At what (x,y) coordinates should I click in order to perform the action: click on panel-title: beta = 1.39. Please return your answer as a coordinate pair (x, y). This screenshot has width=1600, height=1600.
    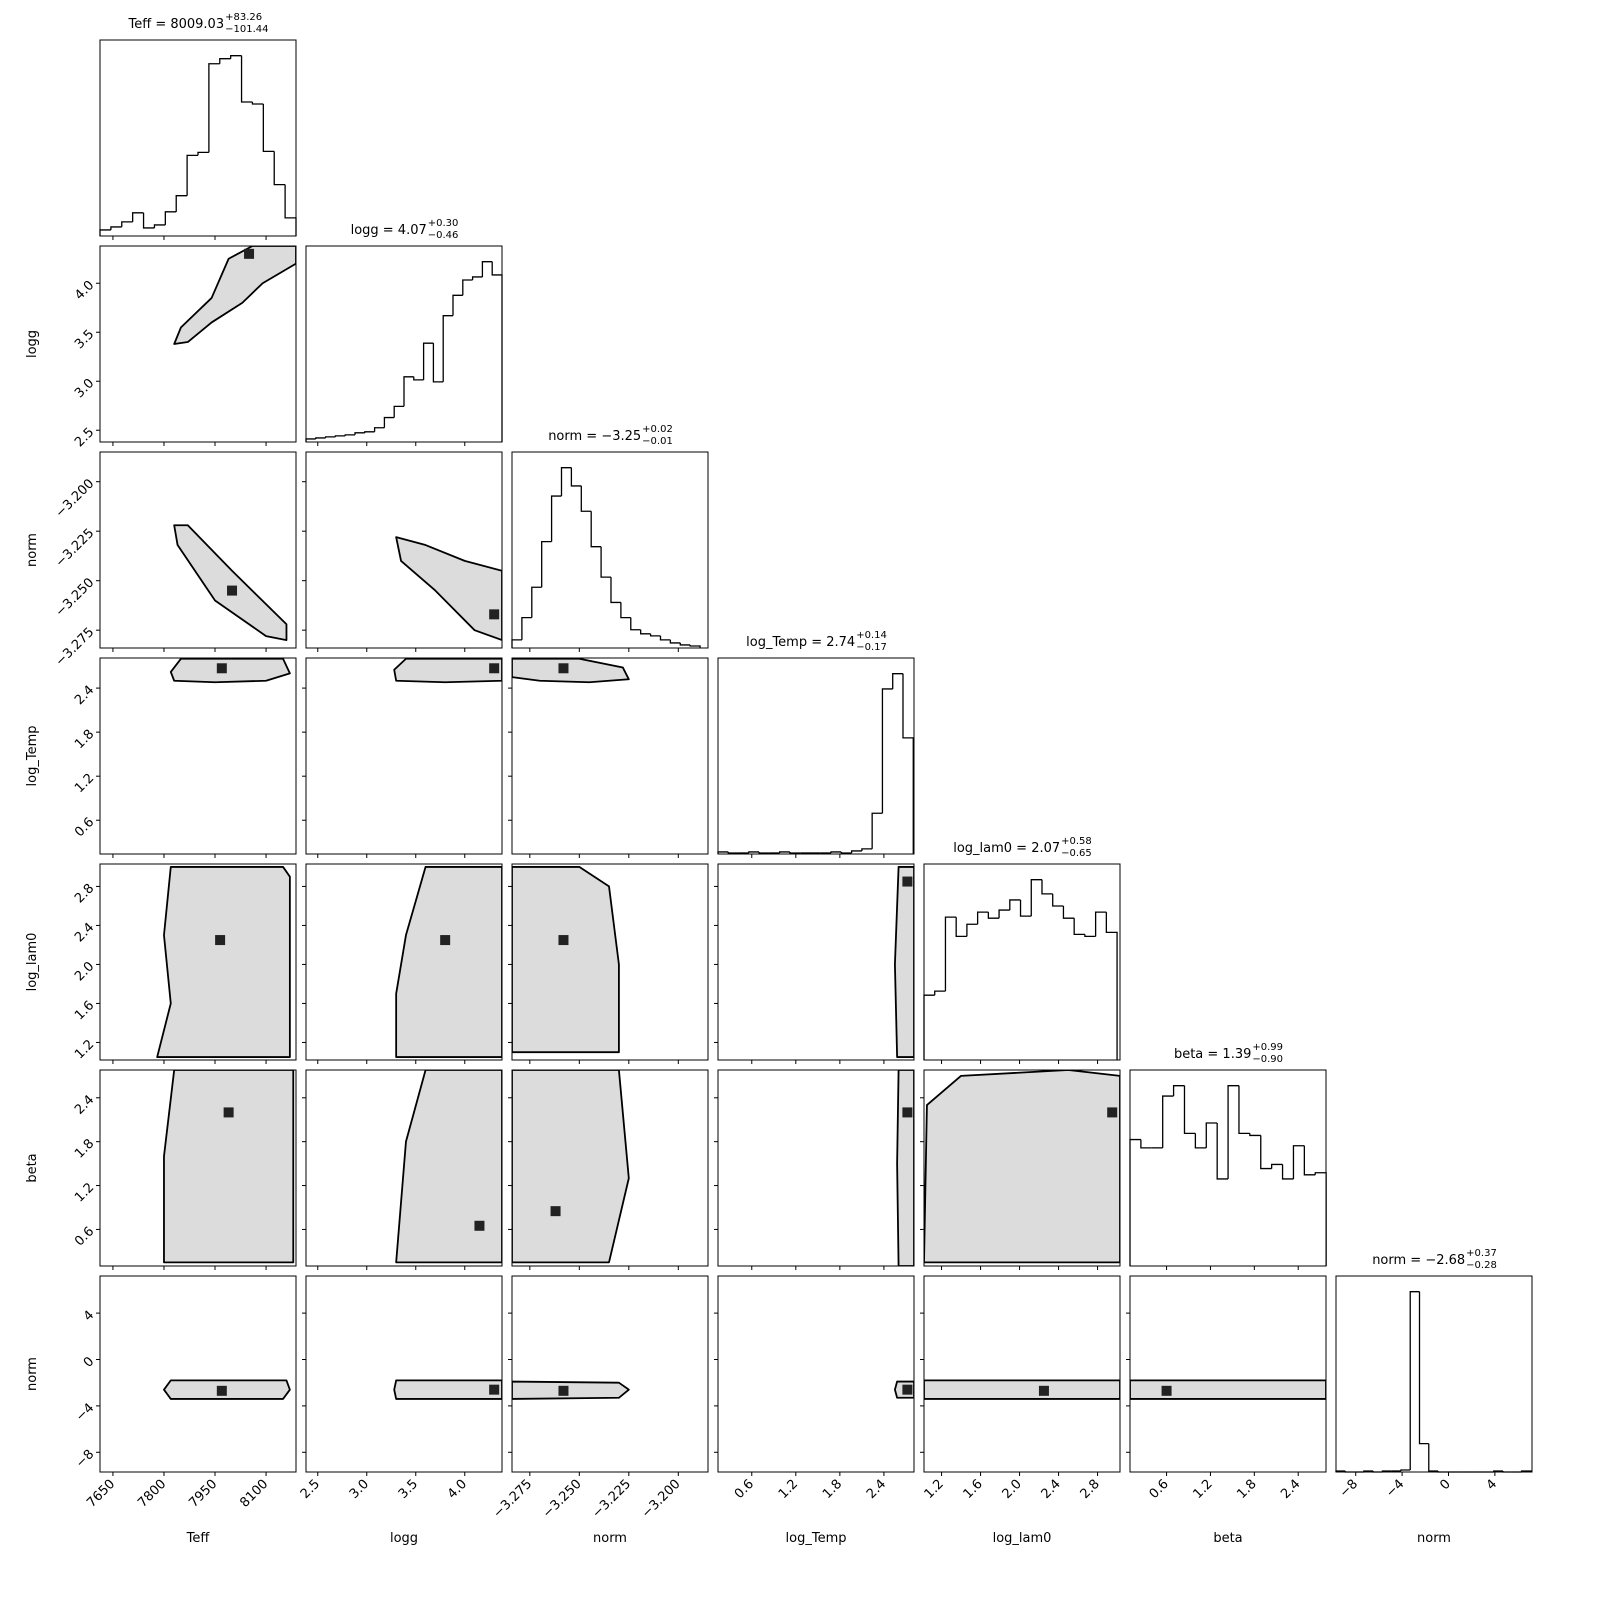
    Looking at the image, I should click on (1212, 1054).